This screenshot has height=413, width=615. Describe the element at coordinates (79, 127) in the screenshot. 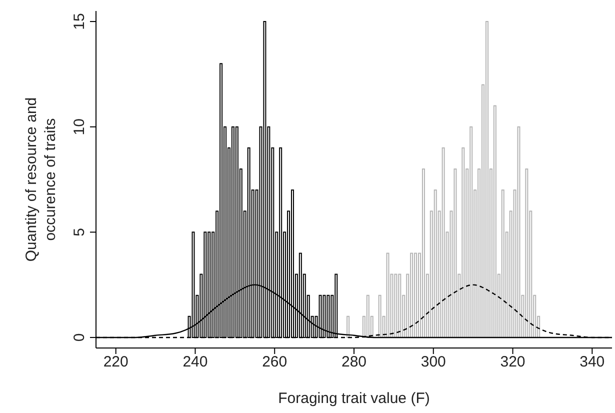

I see `y-tick-label: 10` at that location.